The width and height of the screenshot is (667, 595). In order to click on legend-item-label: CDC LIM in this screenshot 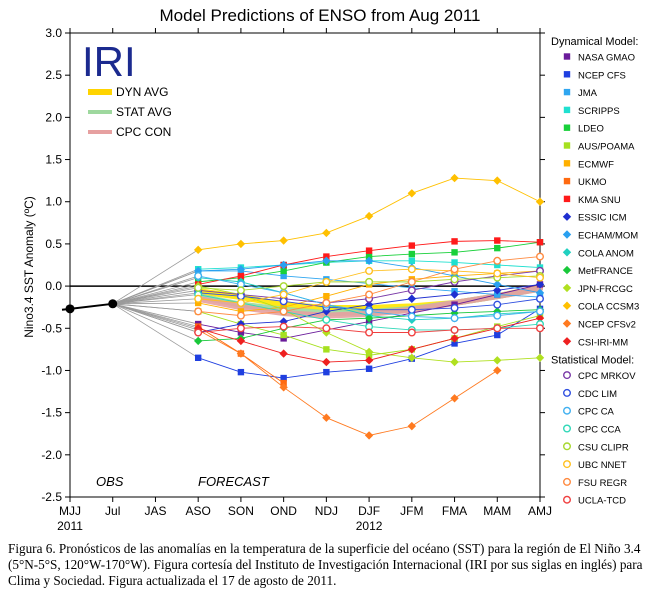, I will do `click(597, 394)`.